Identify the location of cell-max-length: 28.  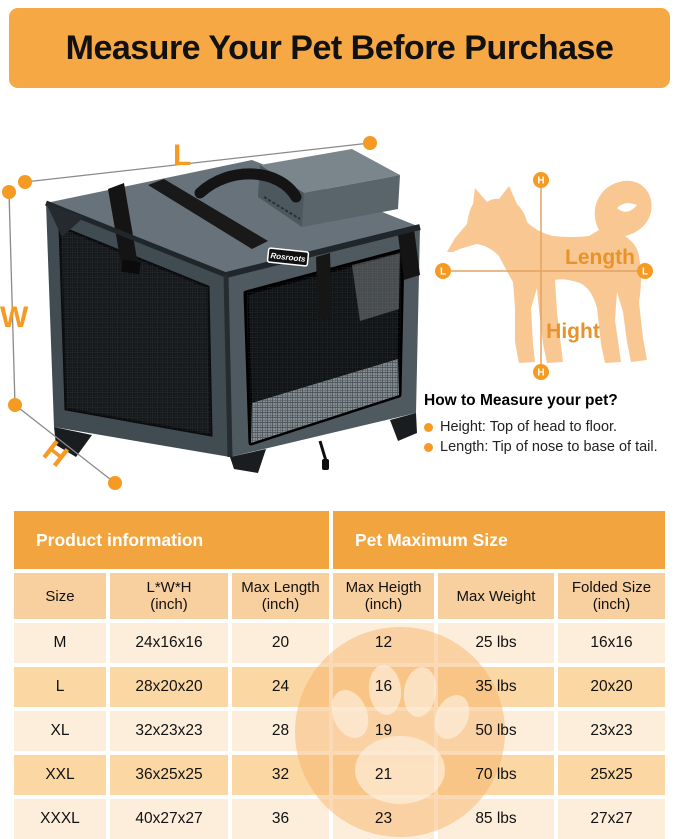
(280, 731).